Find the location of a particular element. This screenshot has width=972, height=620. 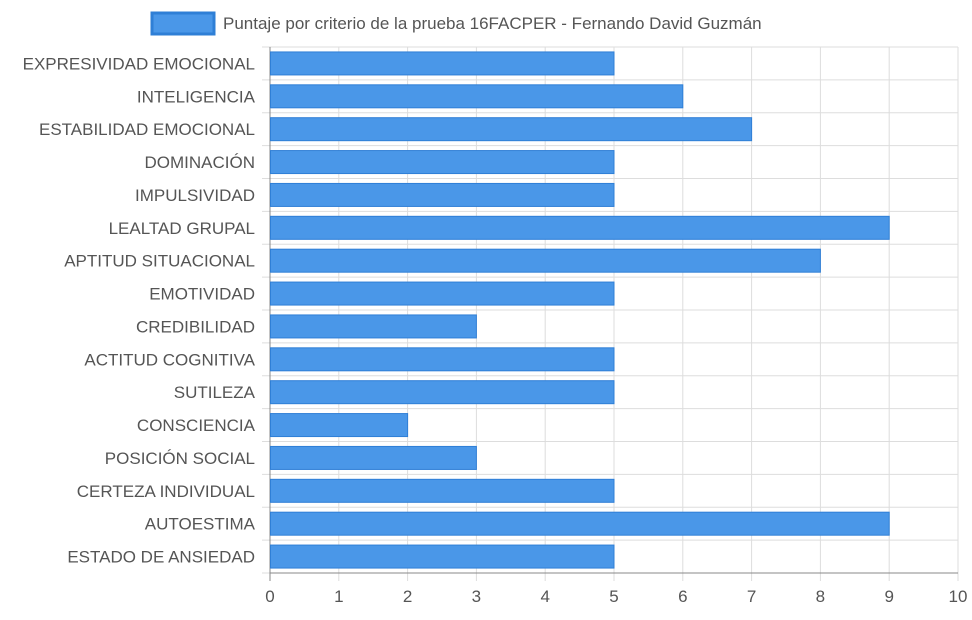

category-label: CERTEZA INDIVIDUAL is located at coordinates (166, 491).